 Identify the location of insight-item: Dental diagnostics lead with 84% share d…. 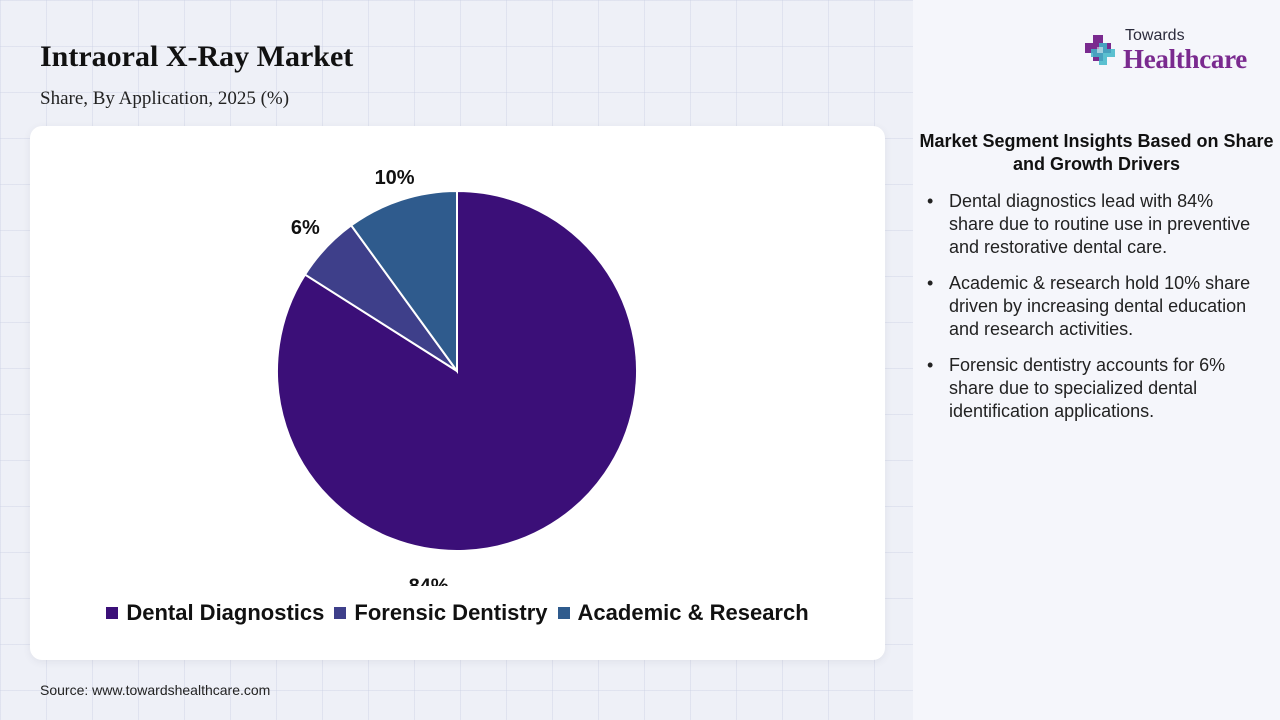
(1092, 224).